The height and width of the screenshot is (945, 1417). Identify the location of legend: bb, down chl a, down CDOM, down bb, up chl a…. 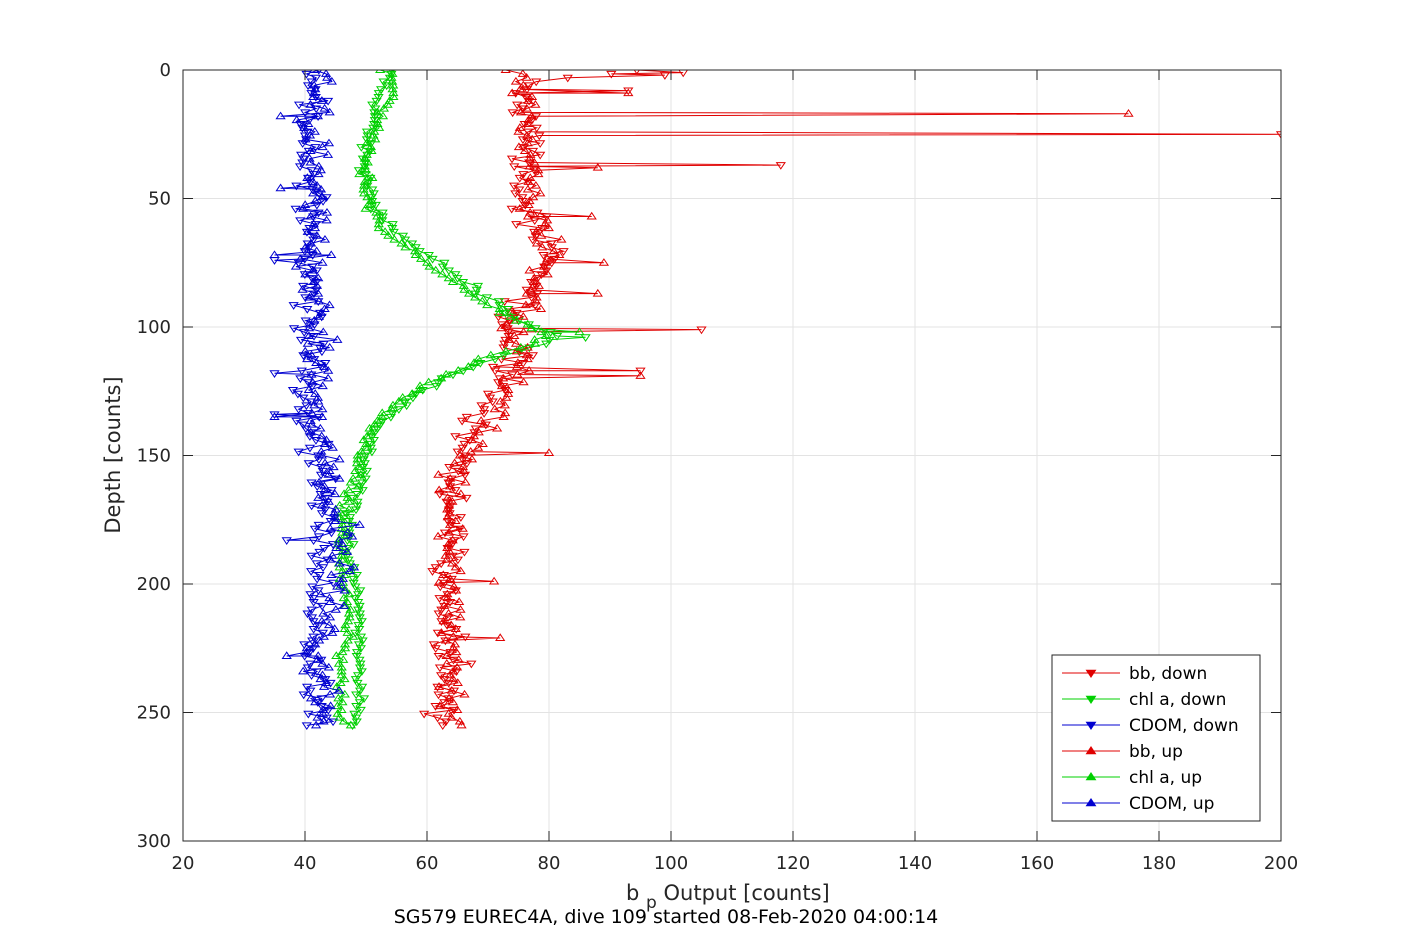
(1156, 738).